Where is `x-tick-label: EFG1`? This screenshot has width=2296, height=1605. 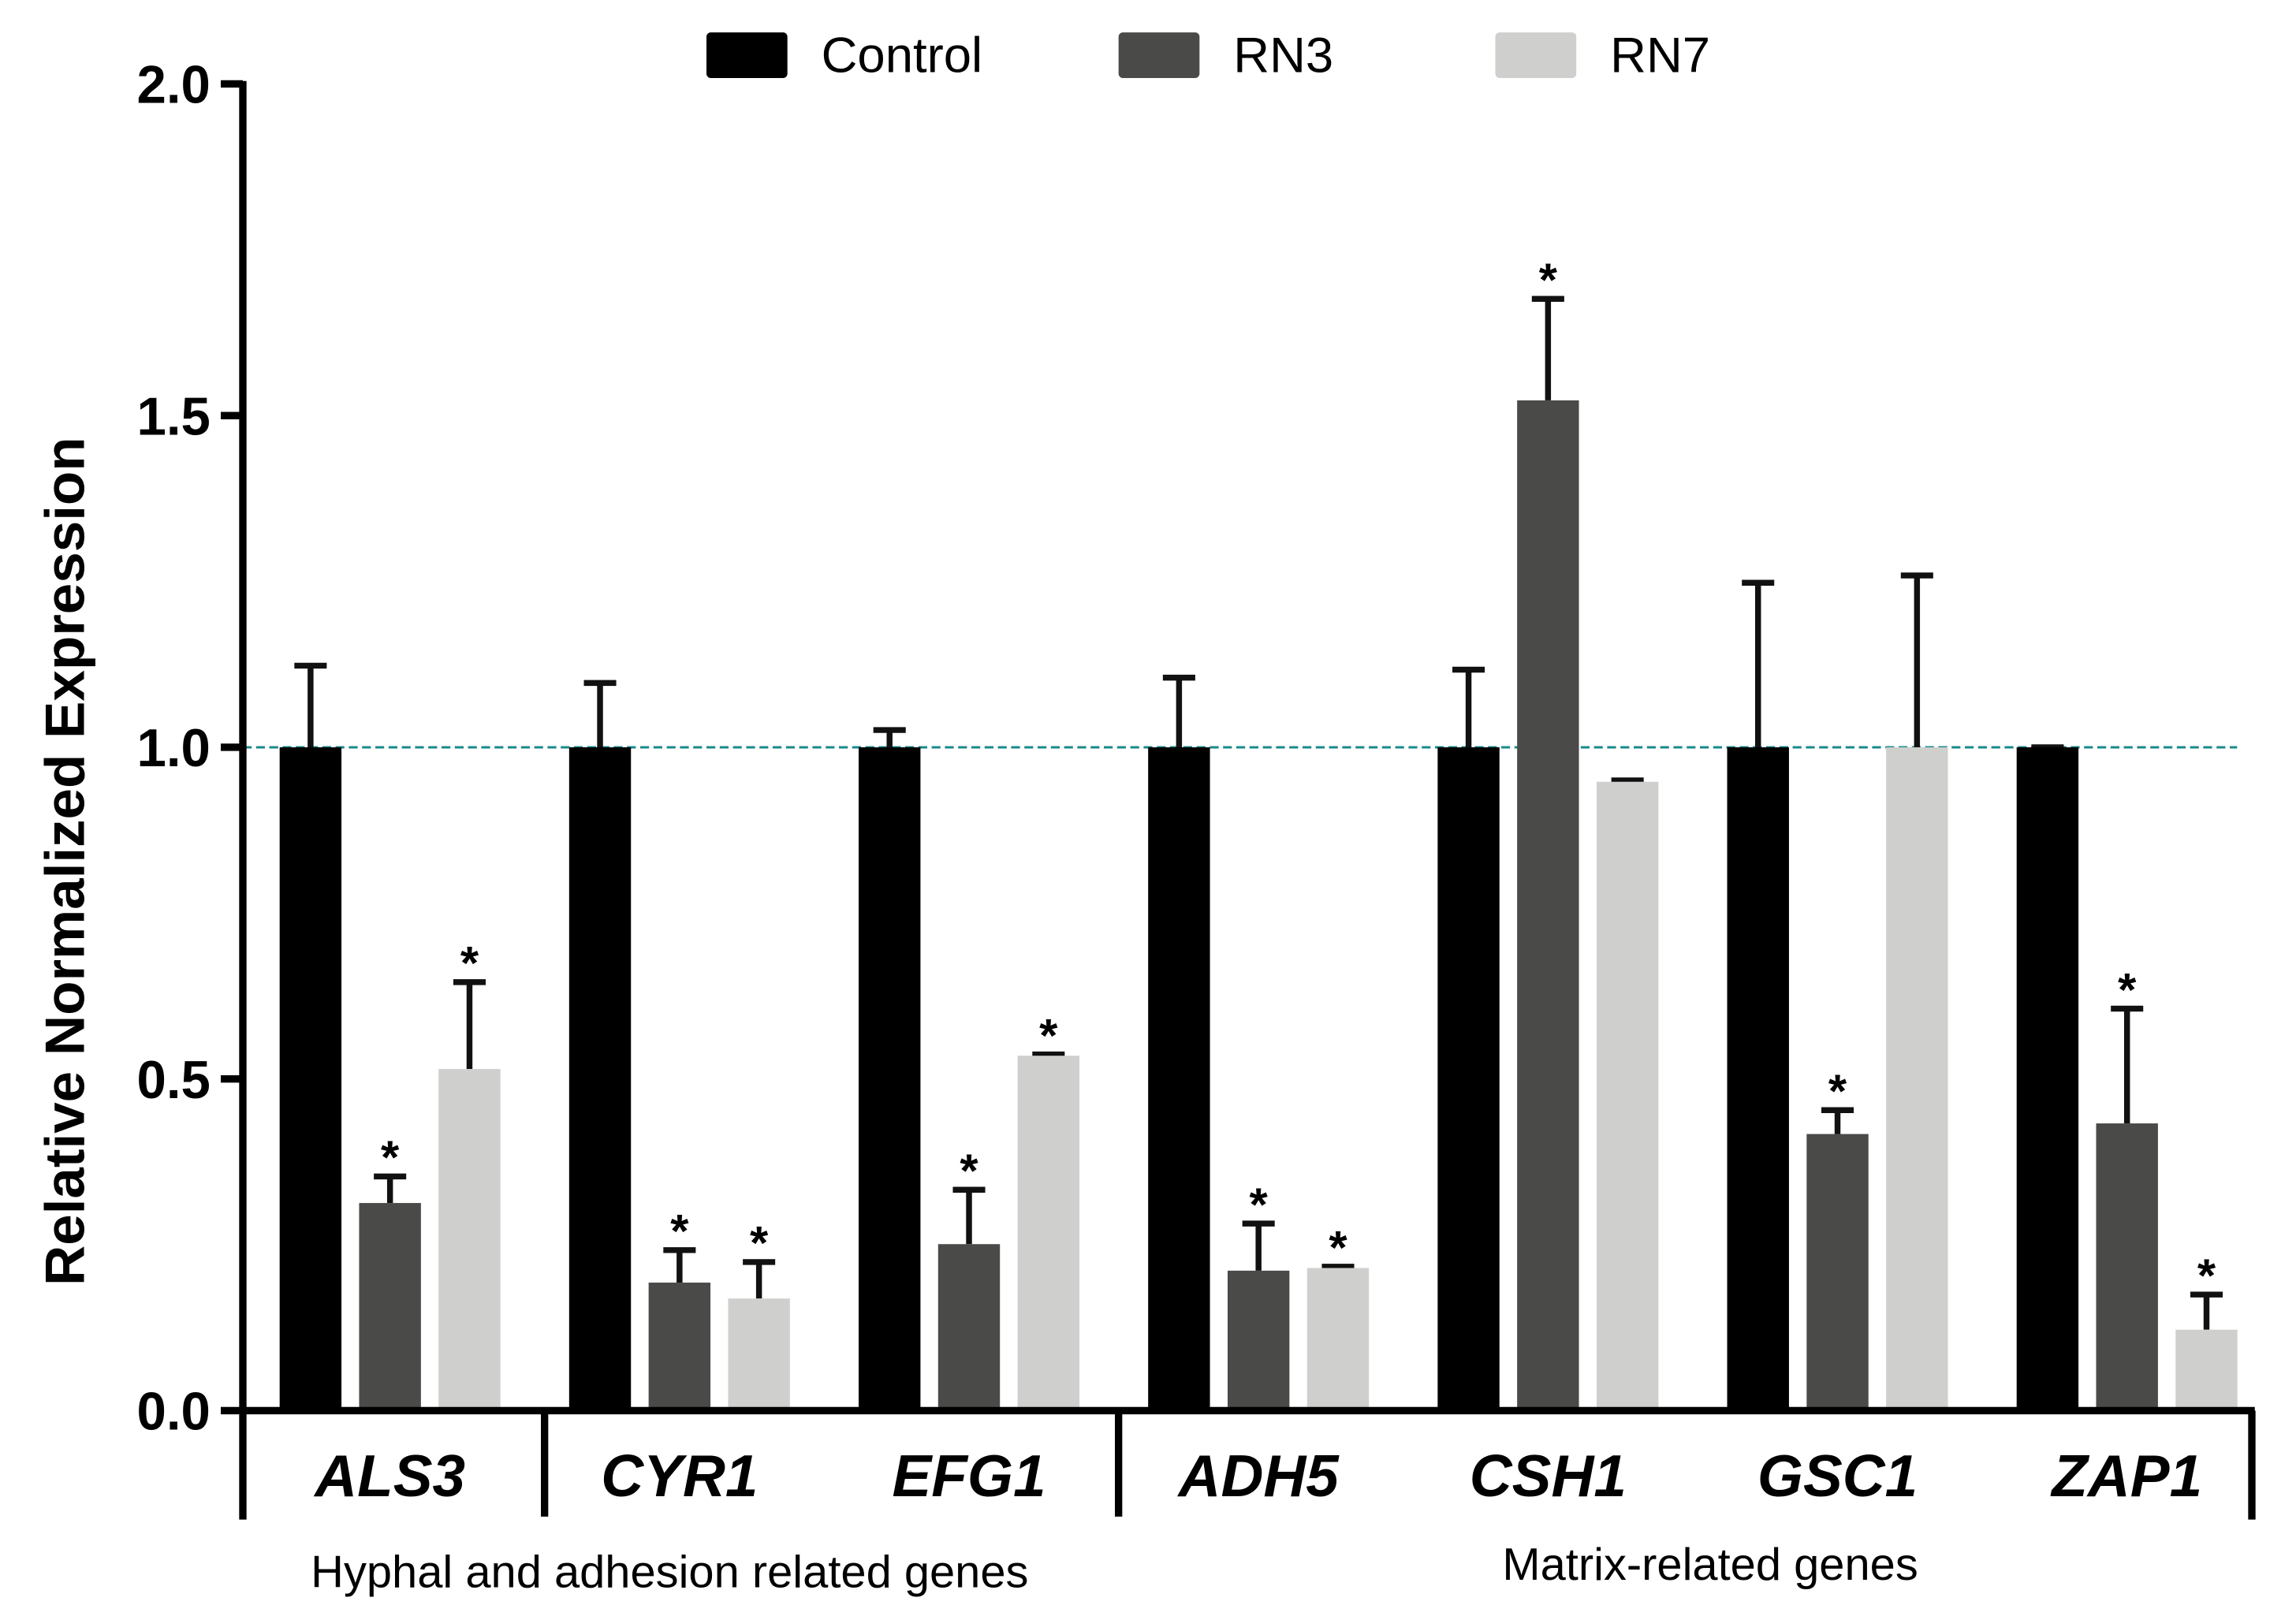 x-tick-label: EFG1 is located at coordinates (970, 1476).